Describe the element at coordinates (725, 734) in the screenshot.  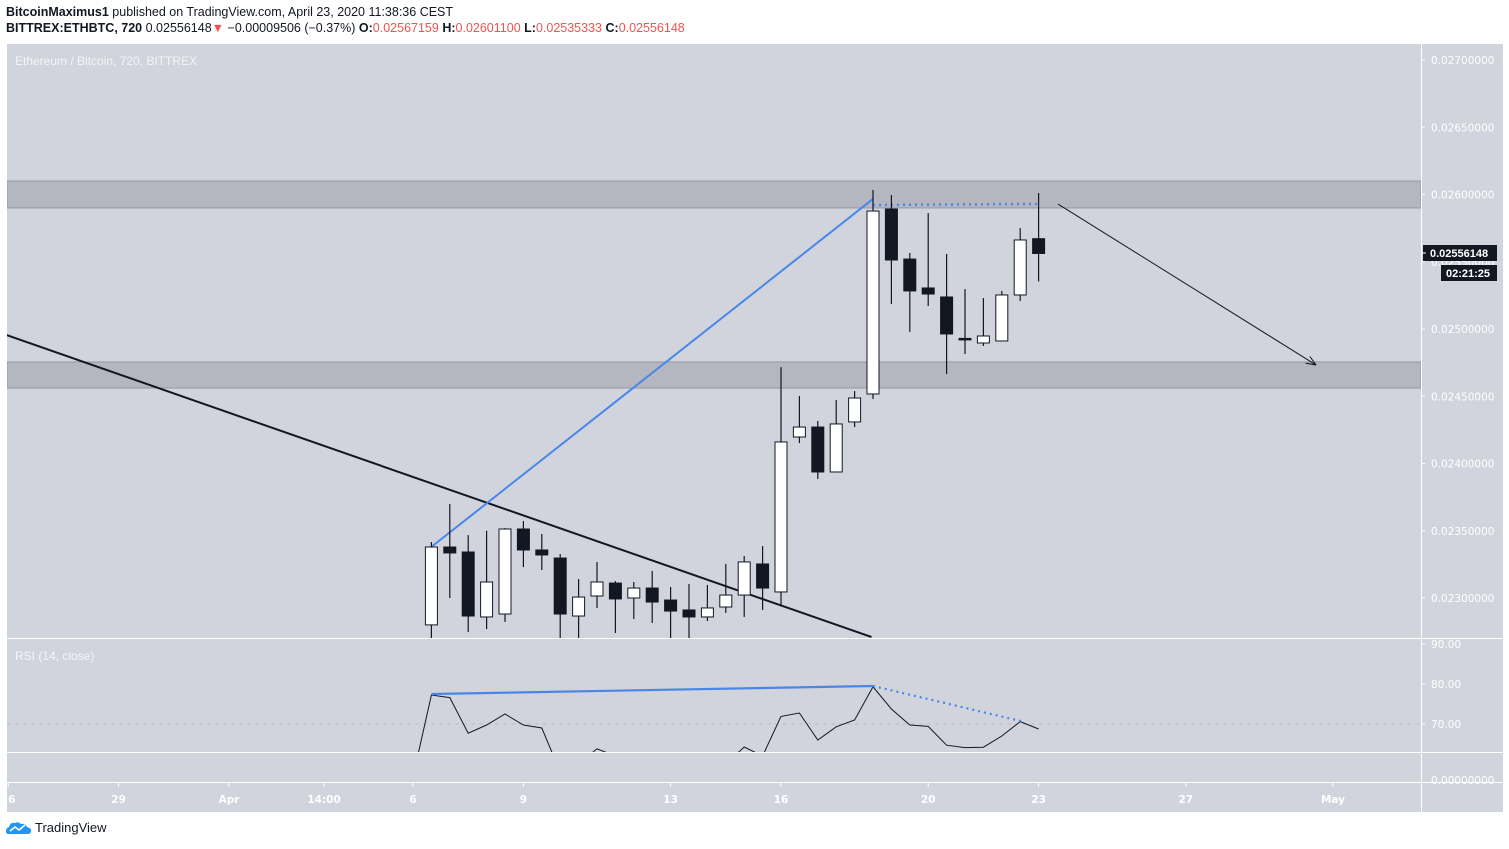
I see `rsi-line` at that location.